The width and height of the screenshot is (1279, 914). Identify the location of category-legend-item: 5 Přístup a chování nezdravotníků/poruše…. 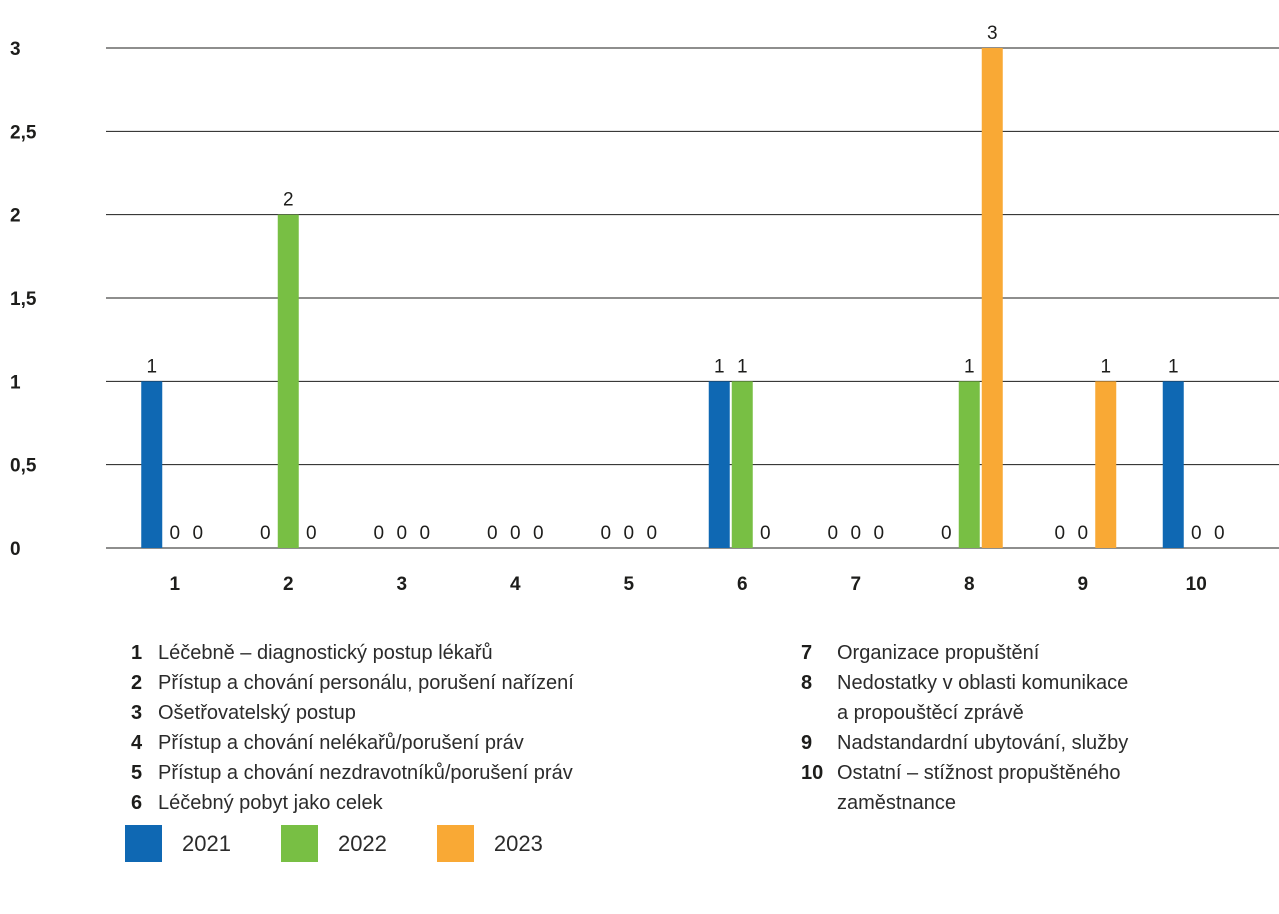
(352, 773).